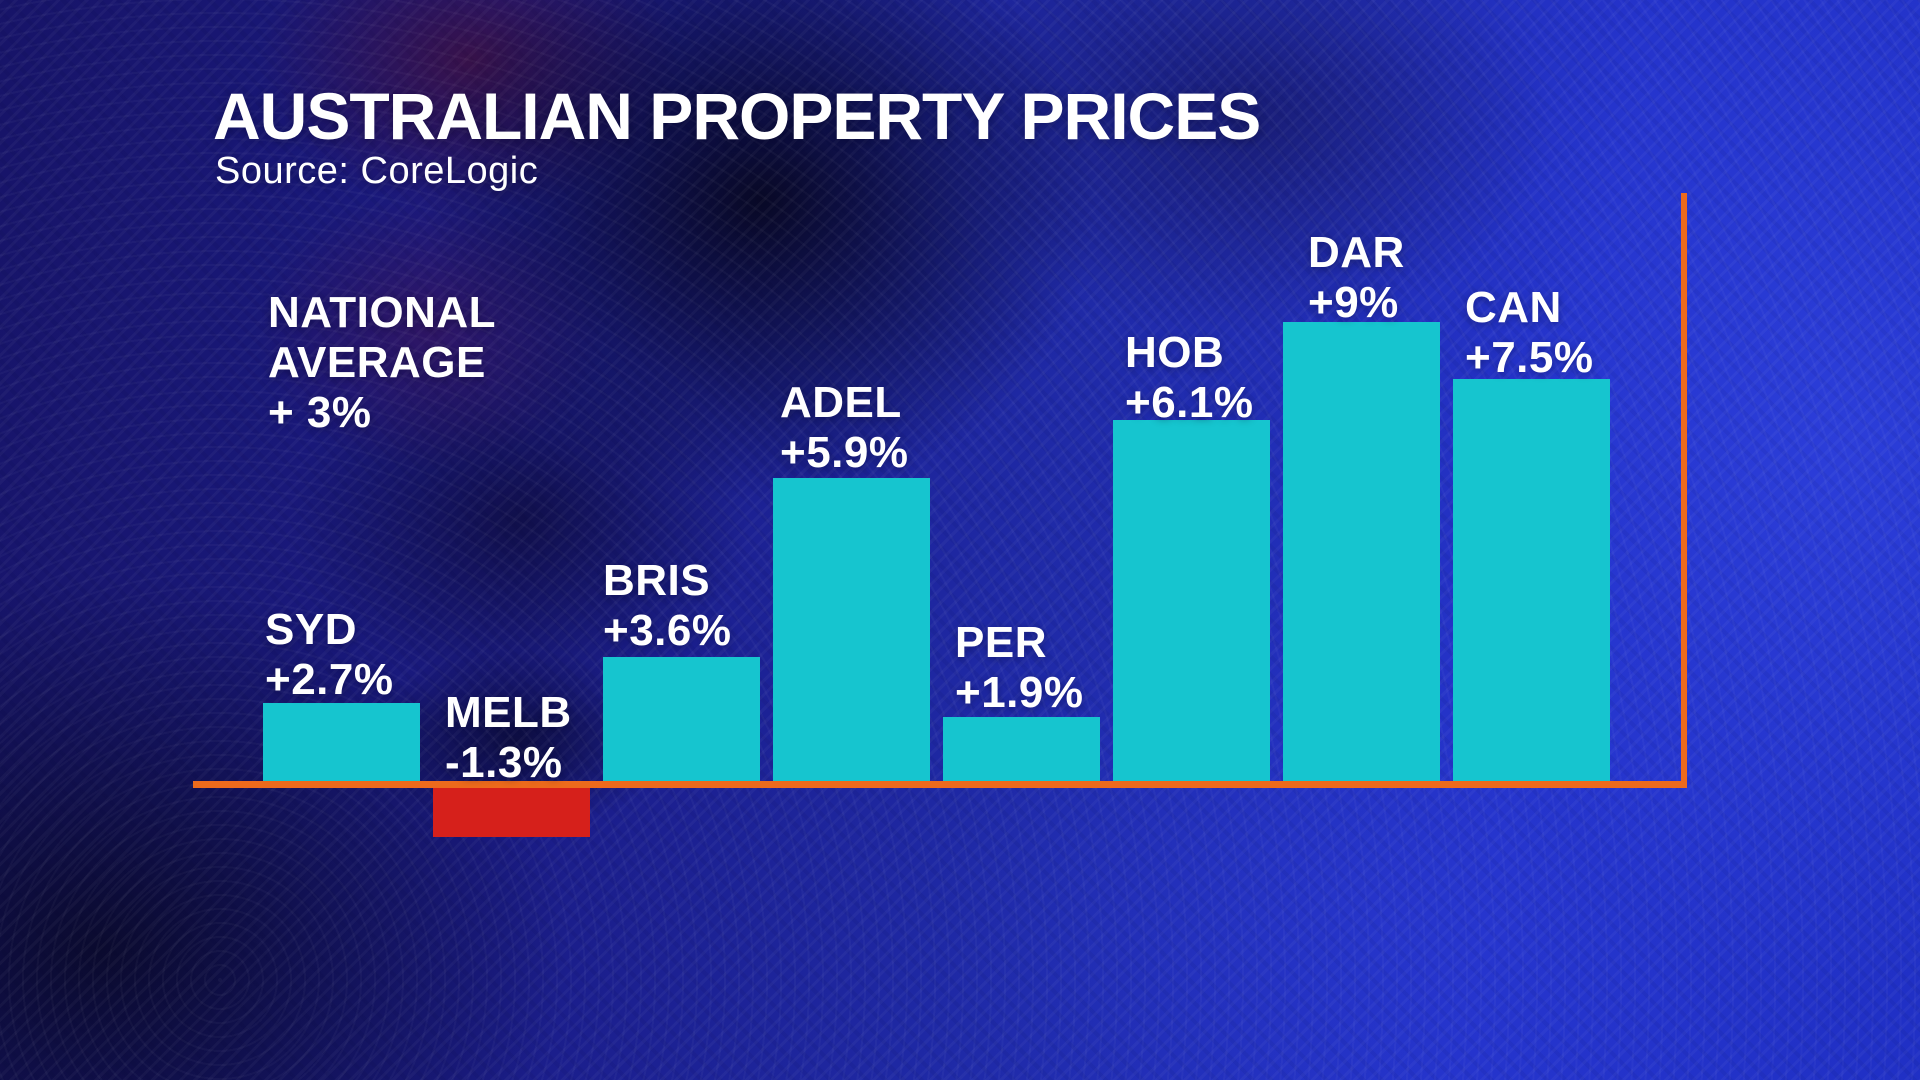 The image size is (1920, 1080). What do you see at coordinates (1356, 252) in the screenshot?
I see `bar-label-city: DAR` at bounding box center [1356, 252].